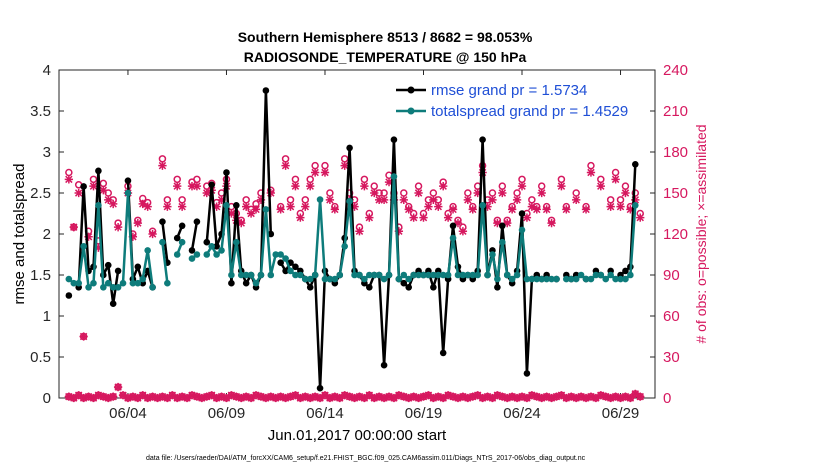 Image resolution: width=830 pixels, height=470 pixels. What do you see at coordinates (128, 413) in the screenshot?
I see `x-tick-label: 06/04` at bounding box center [128, 413].